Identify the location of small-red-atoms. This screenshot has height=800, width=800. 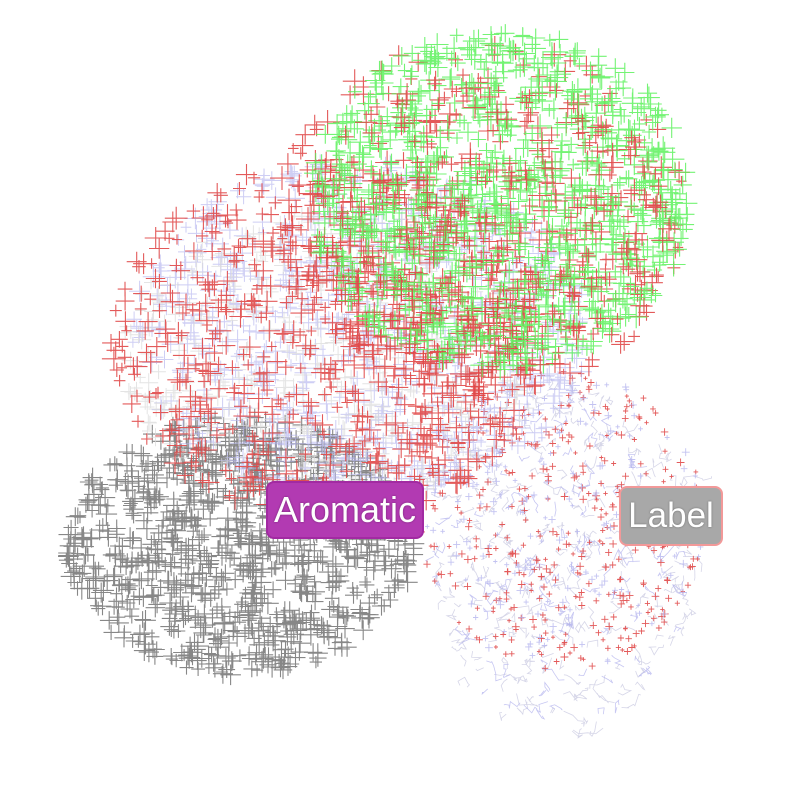
(561, 520).